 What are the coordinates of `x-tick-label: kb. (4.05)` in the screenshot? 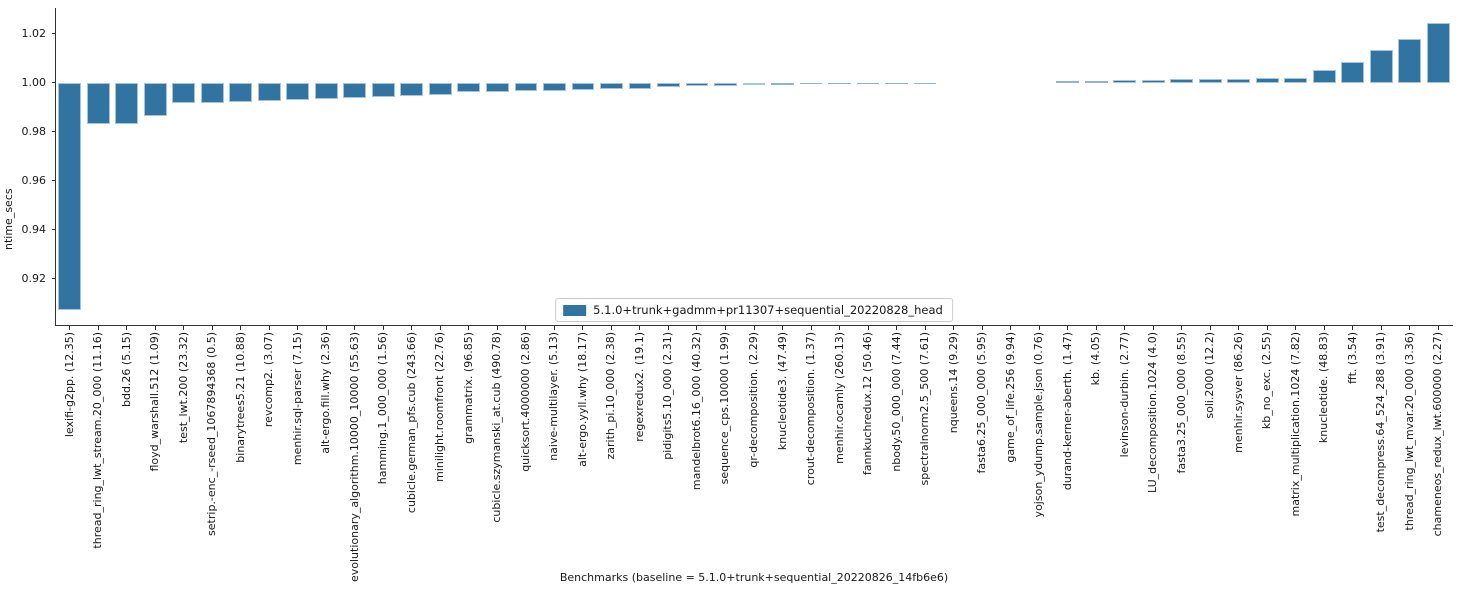 It's located at (1096, 359).